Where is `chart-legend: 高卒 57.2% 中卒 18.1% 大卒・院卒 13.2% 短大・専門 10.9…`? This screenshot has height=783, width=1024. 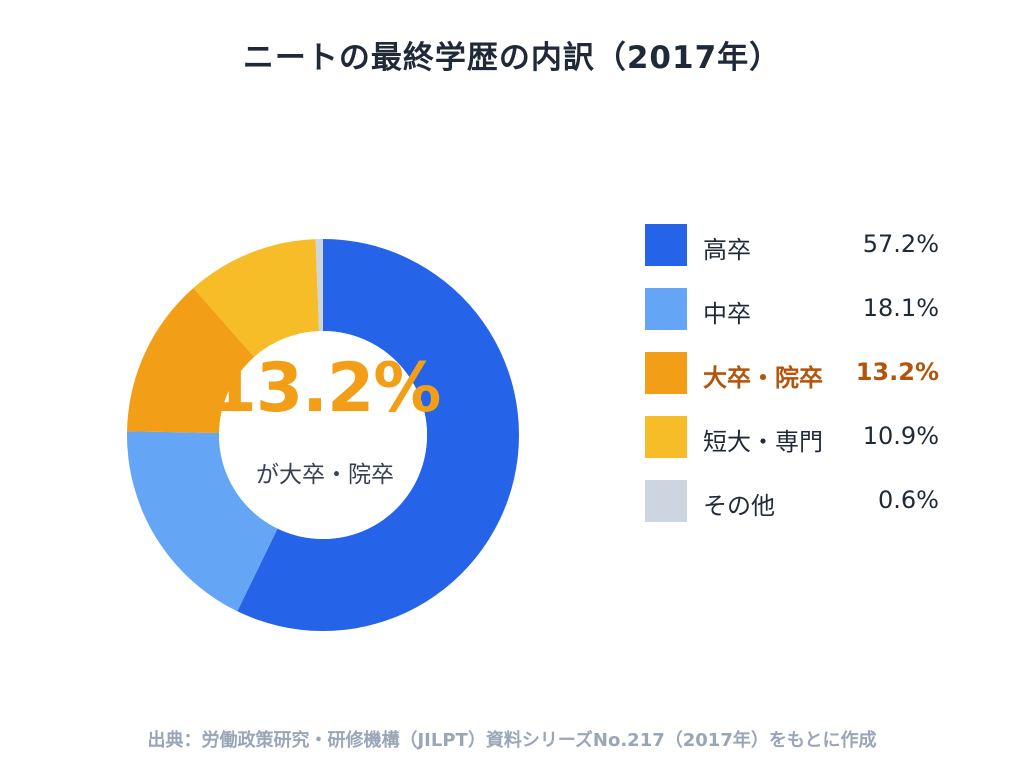 chart-legend: 高卒 57.2% 中卒 18.1% 大卒・院卒 13.2% 短大・専門 10.9… is located at coordinates (810, 384).